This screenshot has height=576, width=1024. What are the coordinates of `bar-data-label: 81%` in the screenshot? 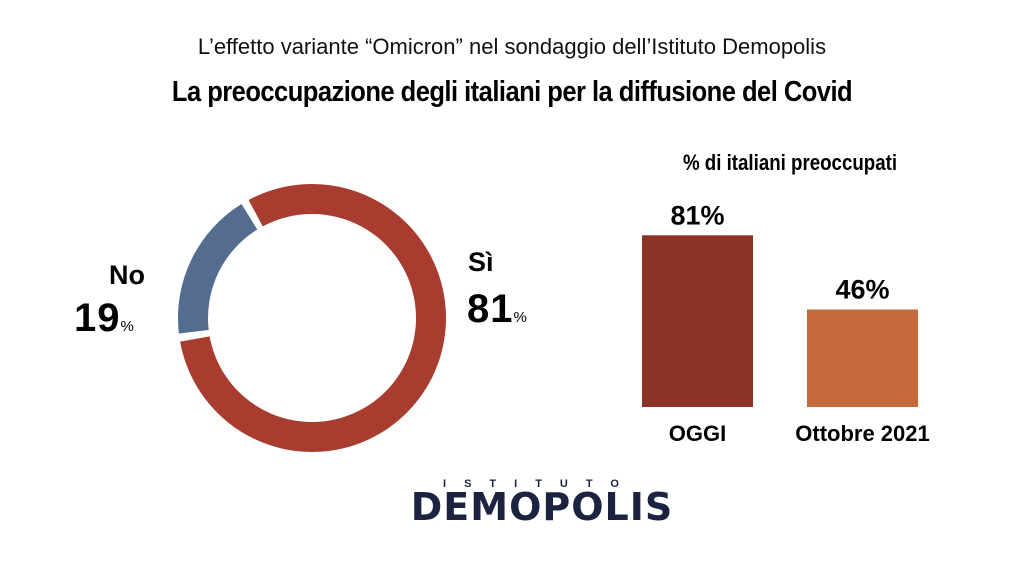 It's located at (697, 215).